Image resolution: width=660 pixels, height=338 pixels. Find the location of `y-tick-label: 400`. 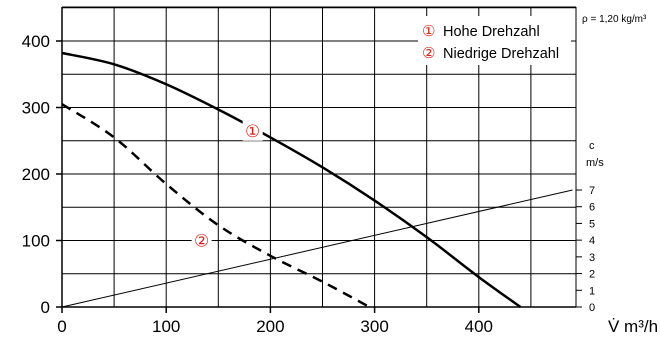

y-tick-label: 400 is located at coordinates (36, 41).